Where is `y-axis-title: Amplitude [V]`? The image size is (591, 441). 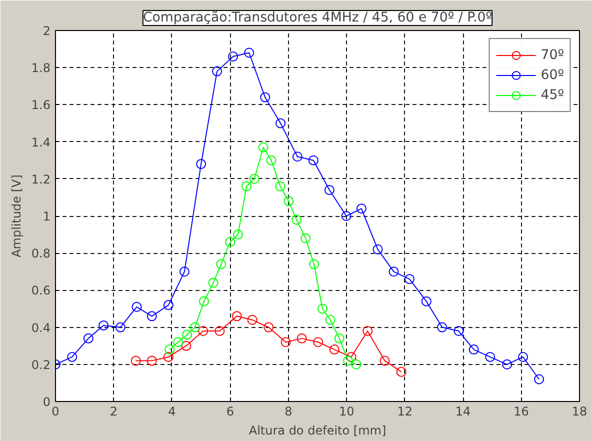 y-axis-title: Amplitude [V] is located at coordinates (16, 216).